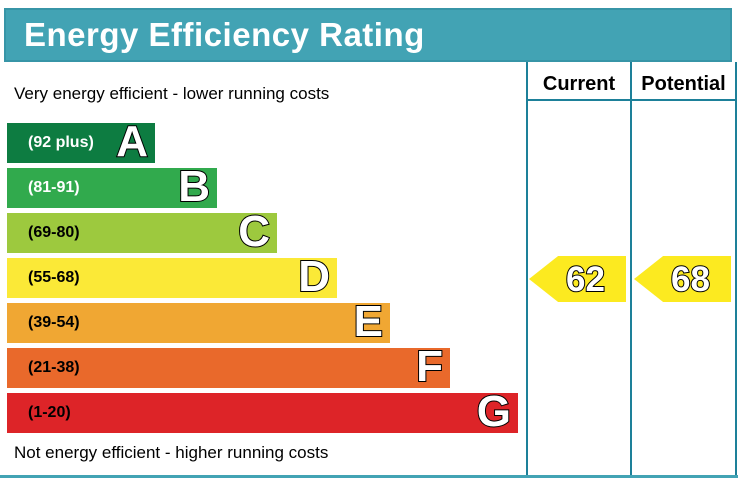 The height and width of the screenshot is (483, 738). I want to click on current-column-left-border, so click(527, 269).